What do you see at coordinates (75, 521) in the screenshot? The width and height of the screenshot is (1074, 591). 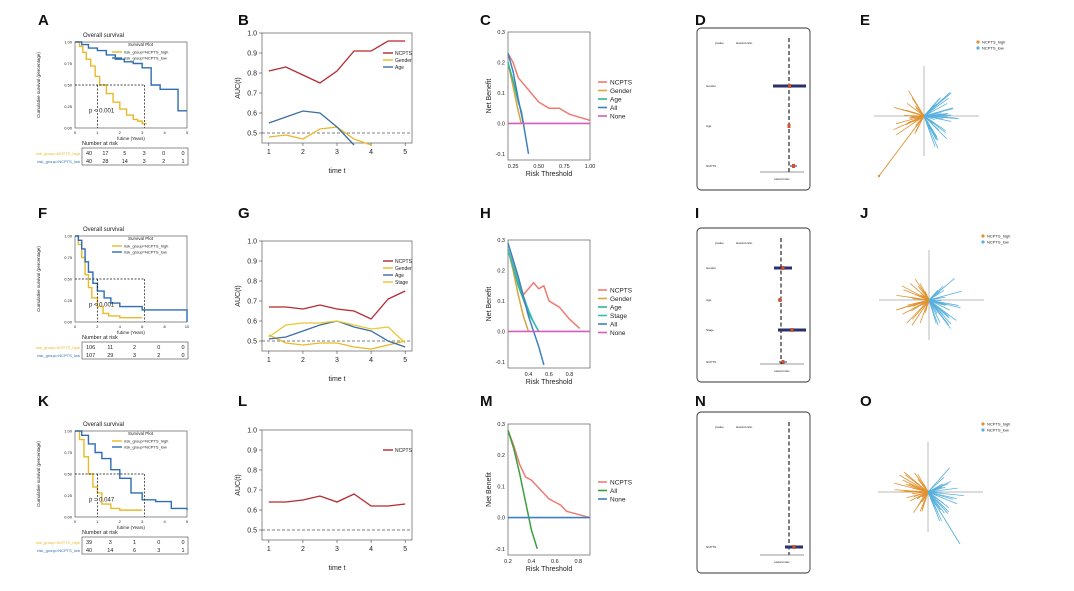 I see `km-xtick: 0` at bounding box center [75, 521].